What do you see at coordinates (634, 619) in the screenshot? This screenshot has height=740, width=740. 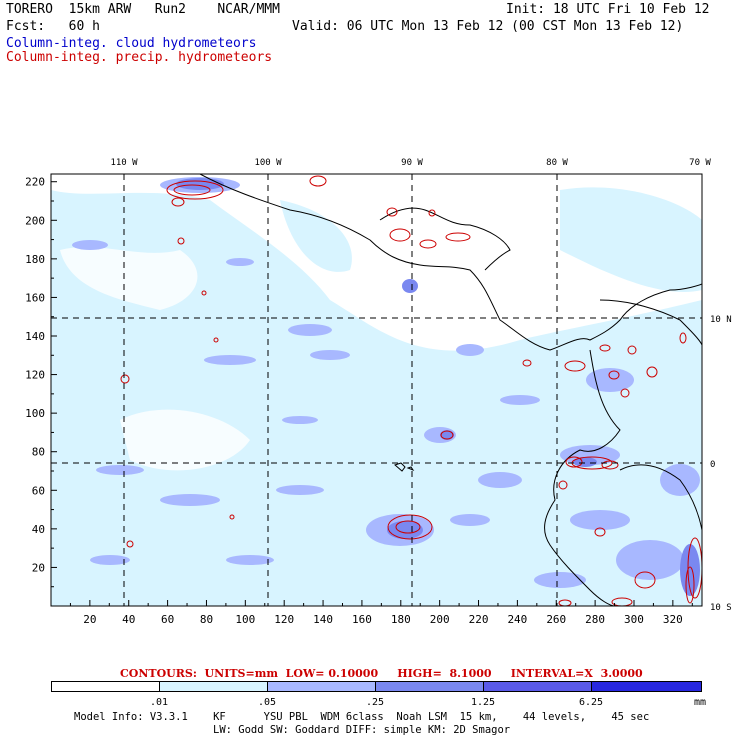 I see `x-tick-label: 300` at bounding box center [634, 619].